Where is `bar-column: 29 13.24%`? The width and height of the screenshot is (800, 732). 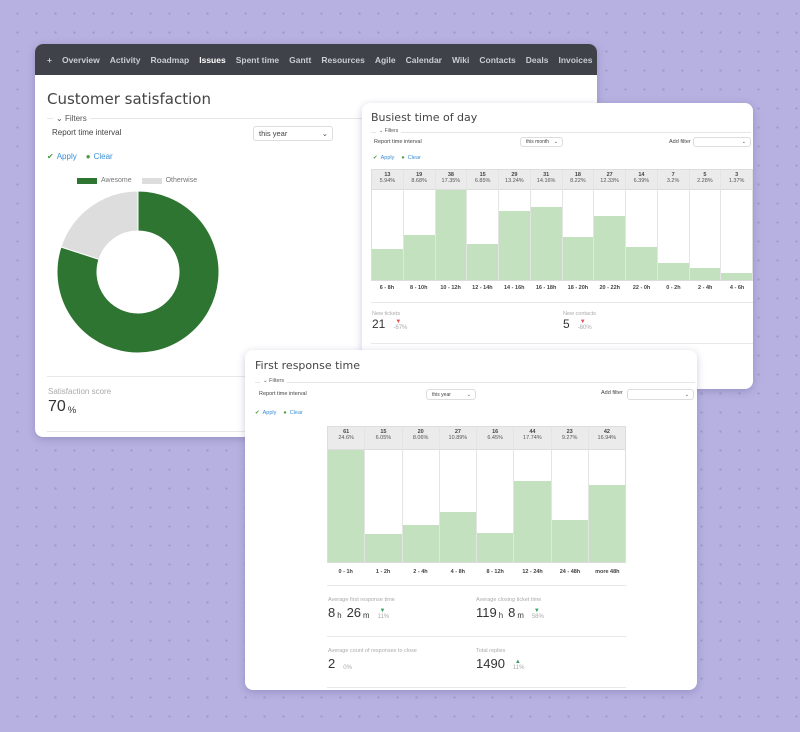
bar-column: 29 13.24% is located at coordinates (515, 225).